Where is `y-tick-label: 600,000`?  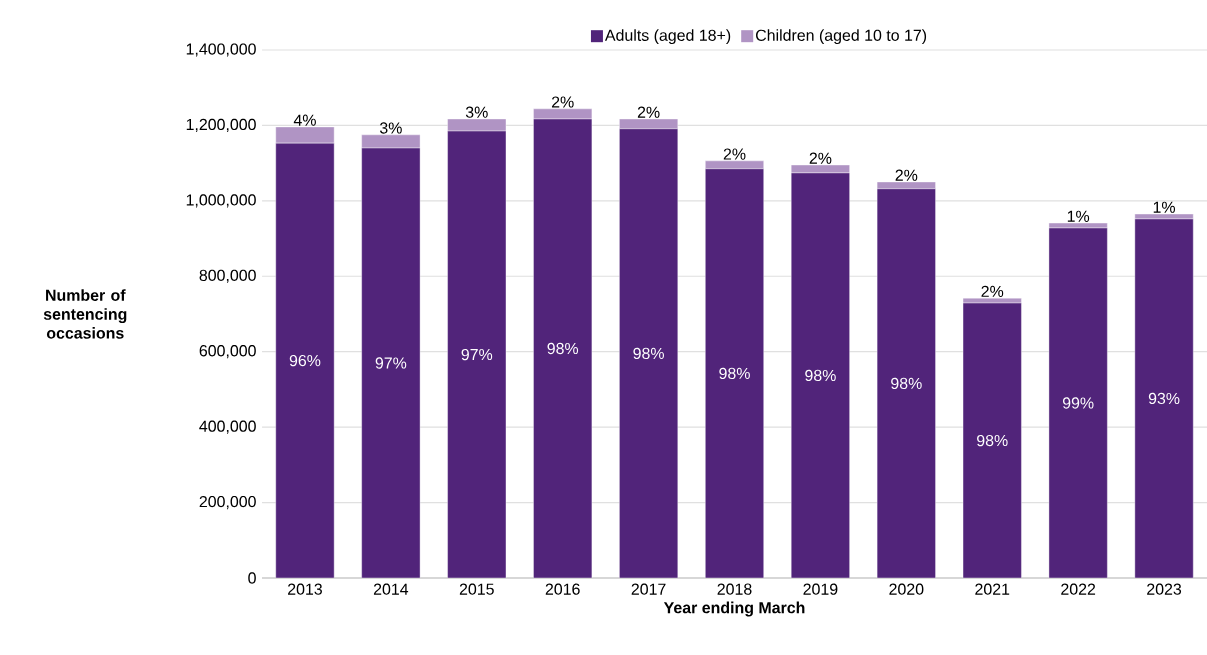 y-tick-label: 600,000 is located at coordinates (227, 352).